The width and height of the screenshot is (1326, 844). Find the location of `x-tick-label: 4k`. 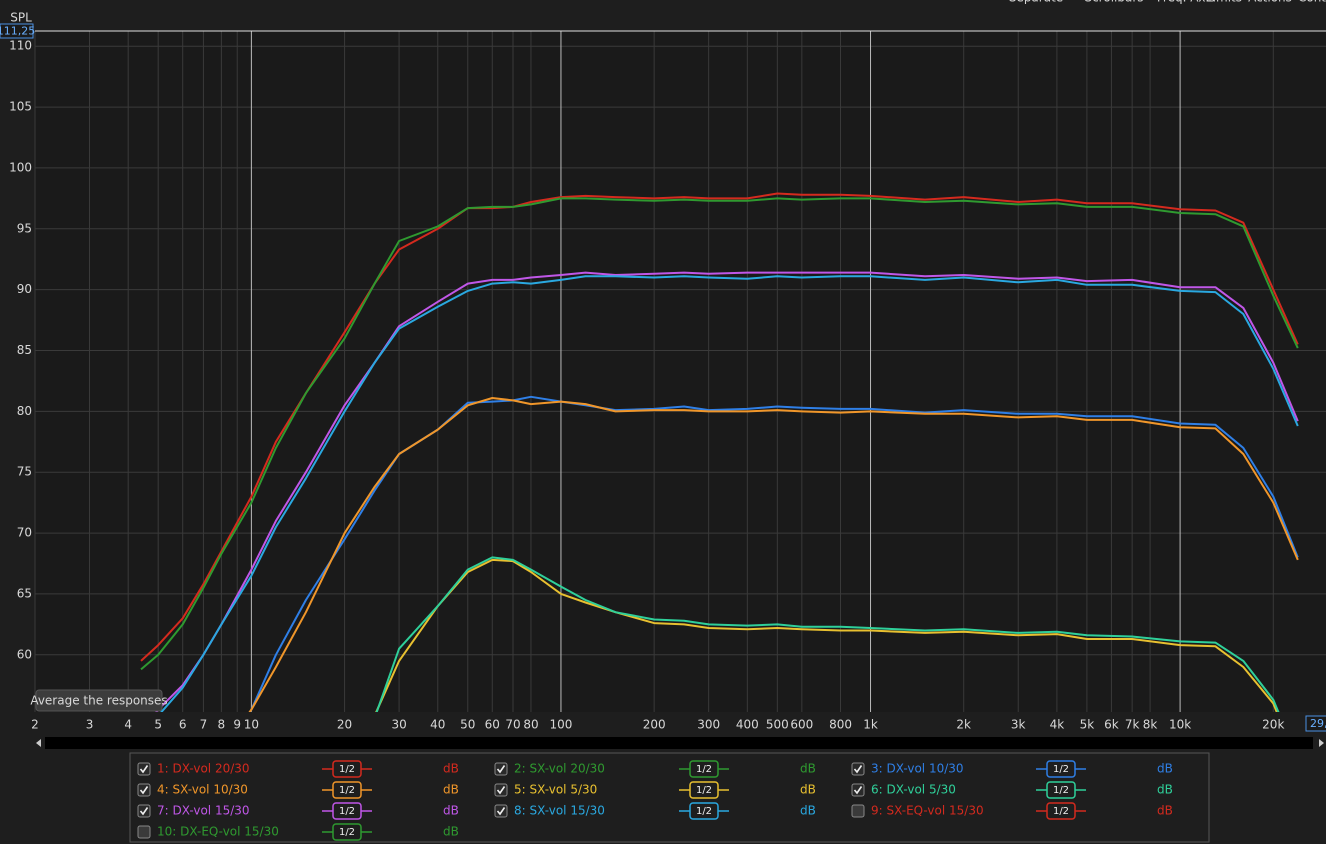

x-tick-label: 4k is located at coordinates (1057, 725).